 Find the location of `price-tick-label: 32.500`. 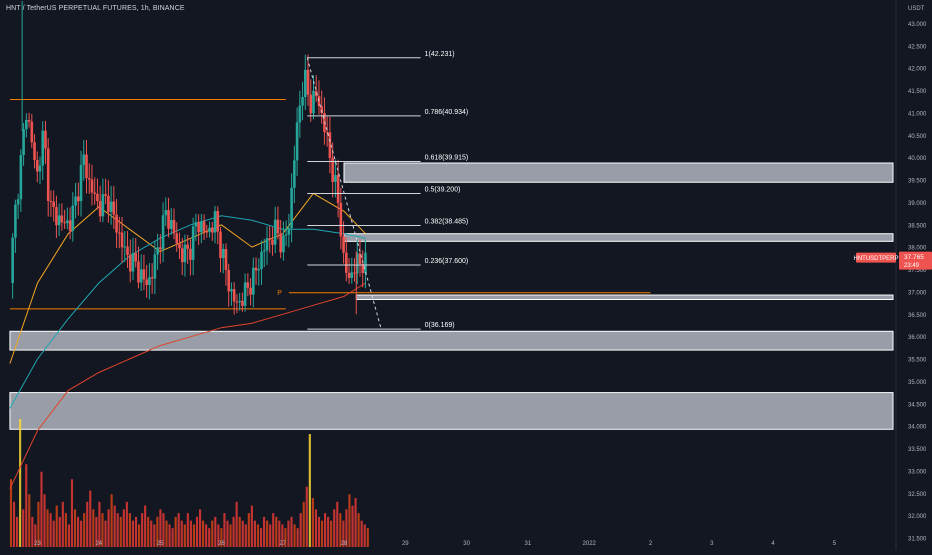

price-tick-label: 32.500 is located at coordinates (917, 495).